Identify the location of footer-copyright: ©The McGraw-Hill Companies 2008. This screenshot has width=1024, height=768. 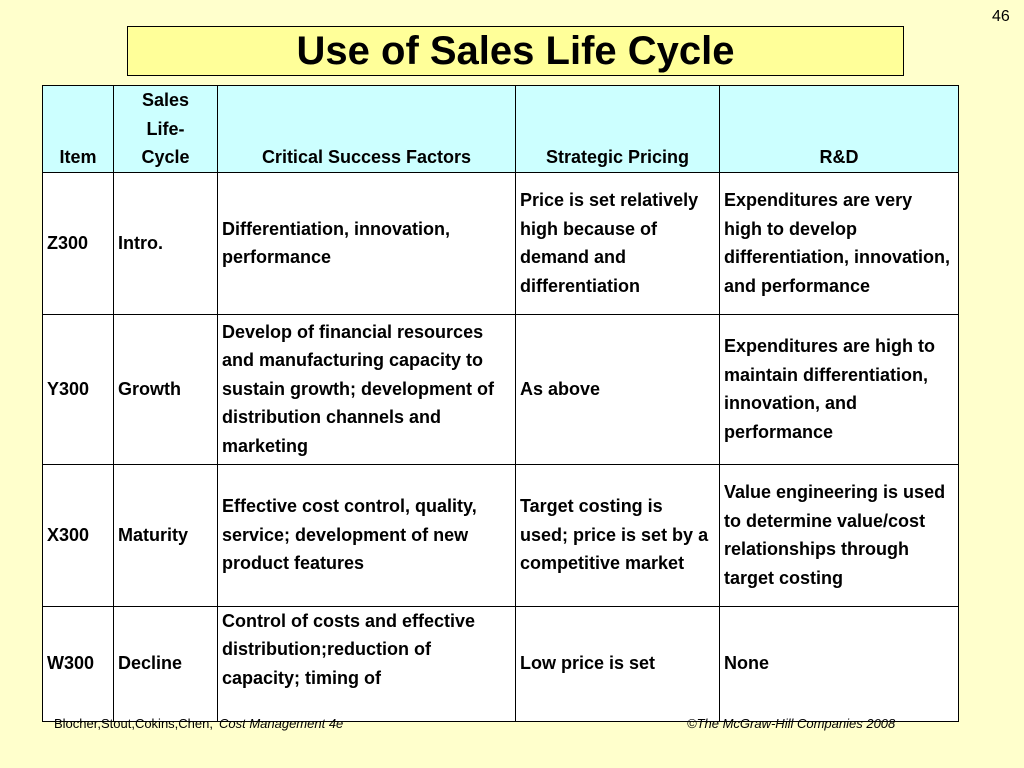
(791, 723).